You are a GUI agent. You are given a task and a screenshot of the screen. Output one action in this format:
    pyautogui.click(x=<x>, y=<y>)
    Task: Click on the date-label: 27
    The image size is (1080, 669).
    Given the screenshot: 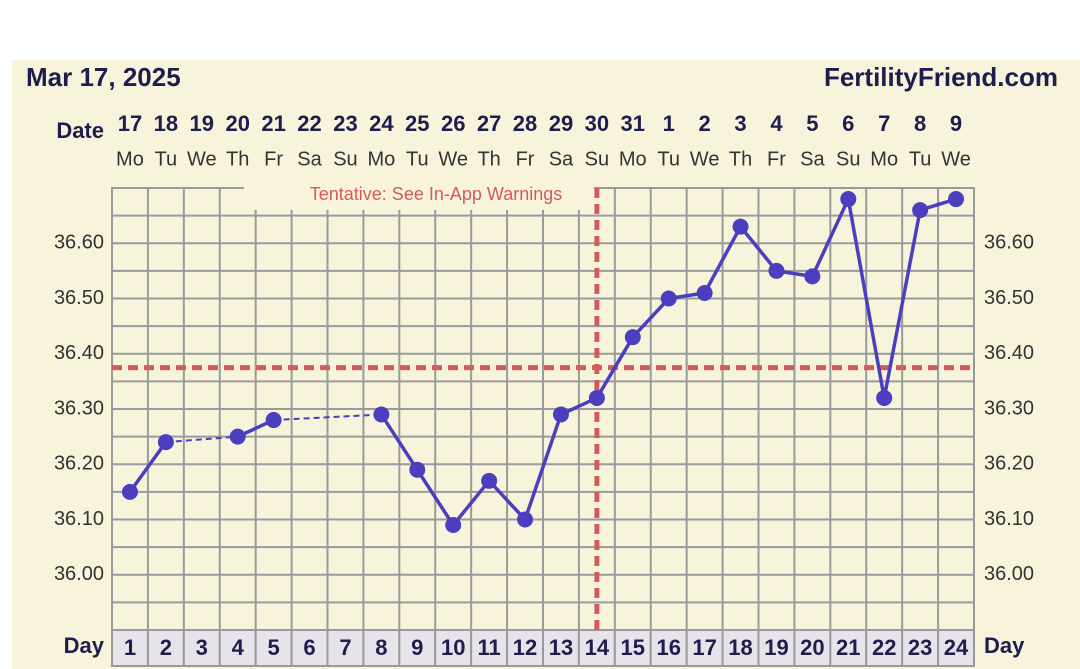 What is the action you would take?
    pyautogui.click(x=489, y=123)
    